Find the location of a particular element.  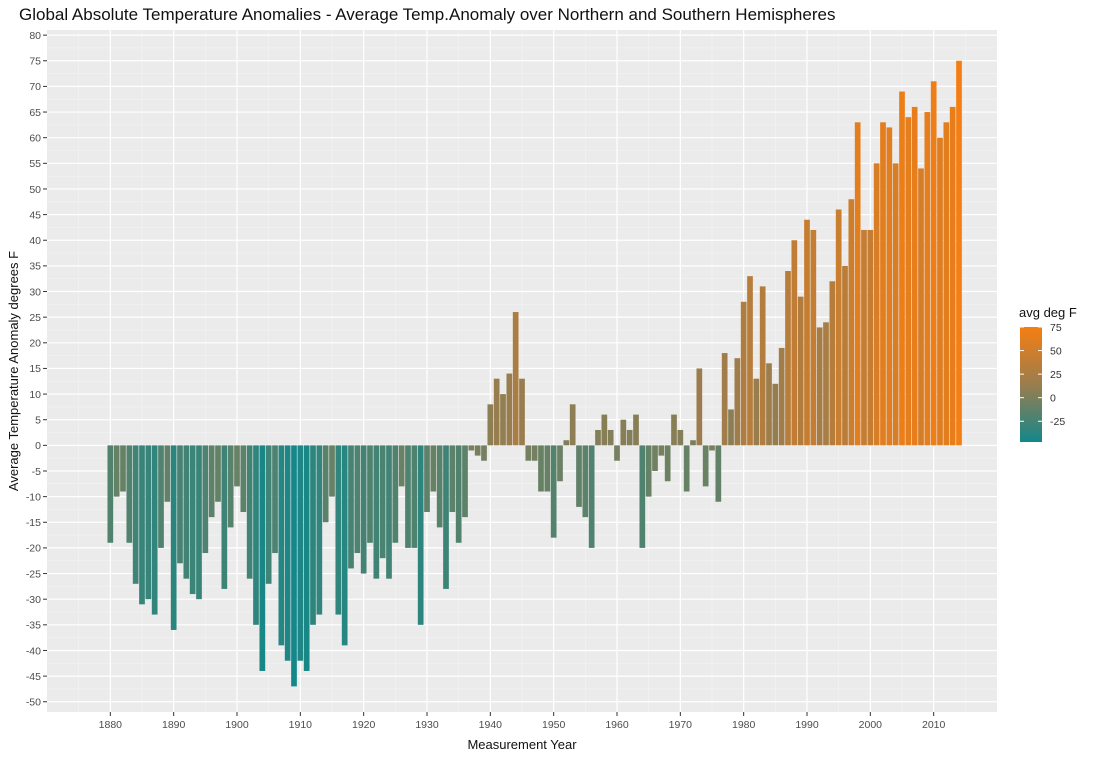

y-tick-label: 55 is located at coordinates (35, 164).